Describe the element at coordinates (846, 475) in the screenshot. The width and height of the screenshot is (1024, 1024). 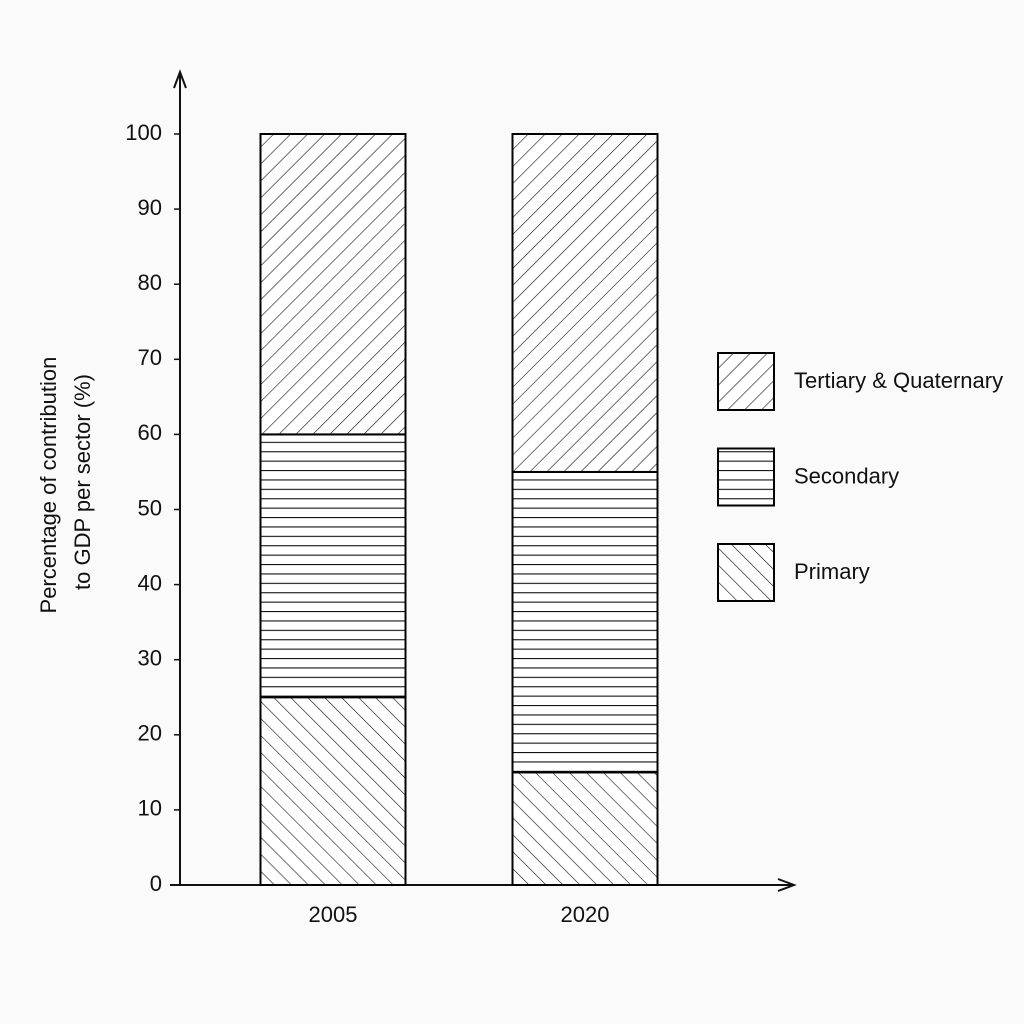
I see `legend-label: Secondary` at that location.